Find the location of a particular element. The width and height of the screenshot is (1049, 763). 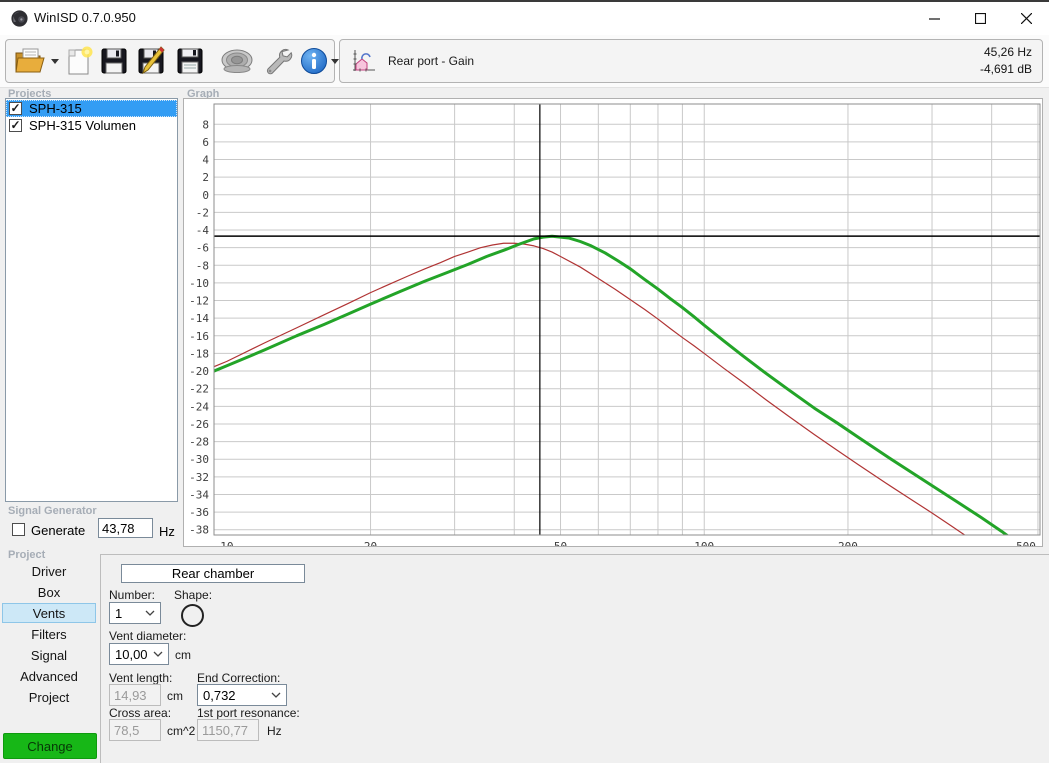

svg-text: 500 is located at coordinates (1026, 543).